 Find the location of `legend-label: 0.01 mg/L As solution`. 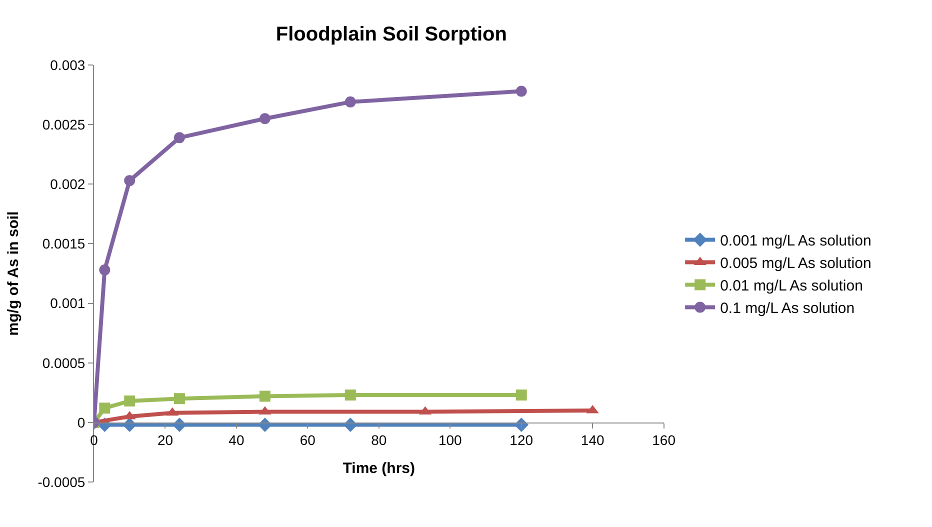

legend-label: 0.01 mg/L As solution is located at coordinates (791, 286).